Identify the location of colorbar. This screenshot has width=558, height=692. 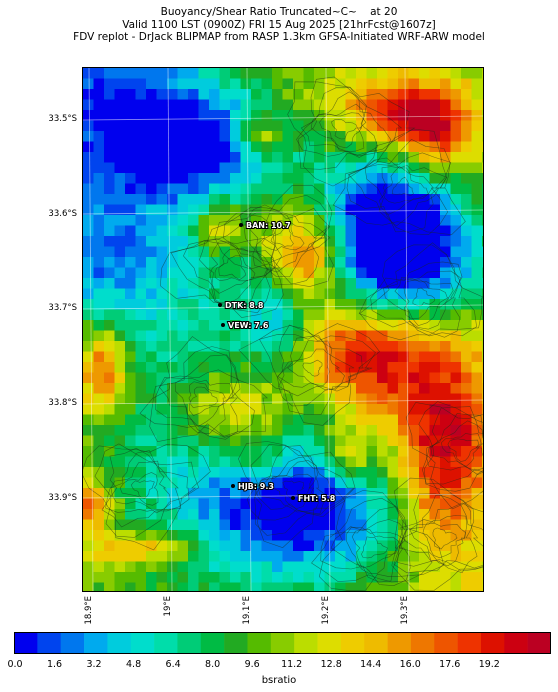
(282, 643).